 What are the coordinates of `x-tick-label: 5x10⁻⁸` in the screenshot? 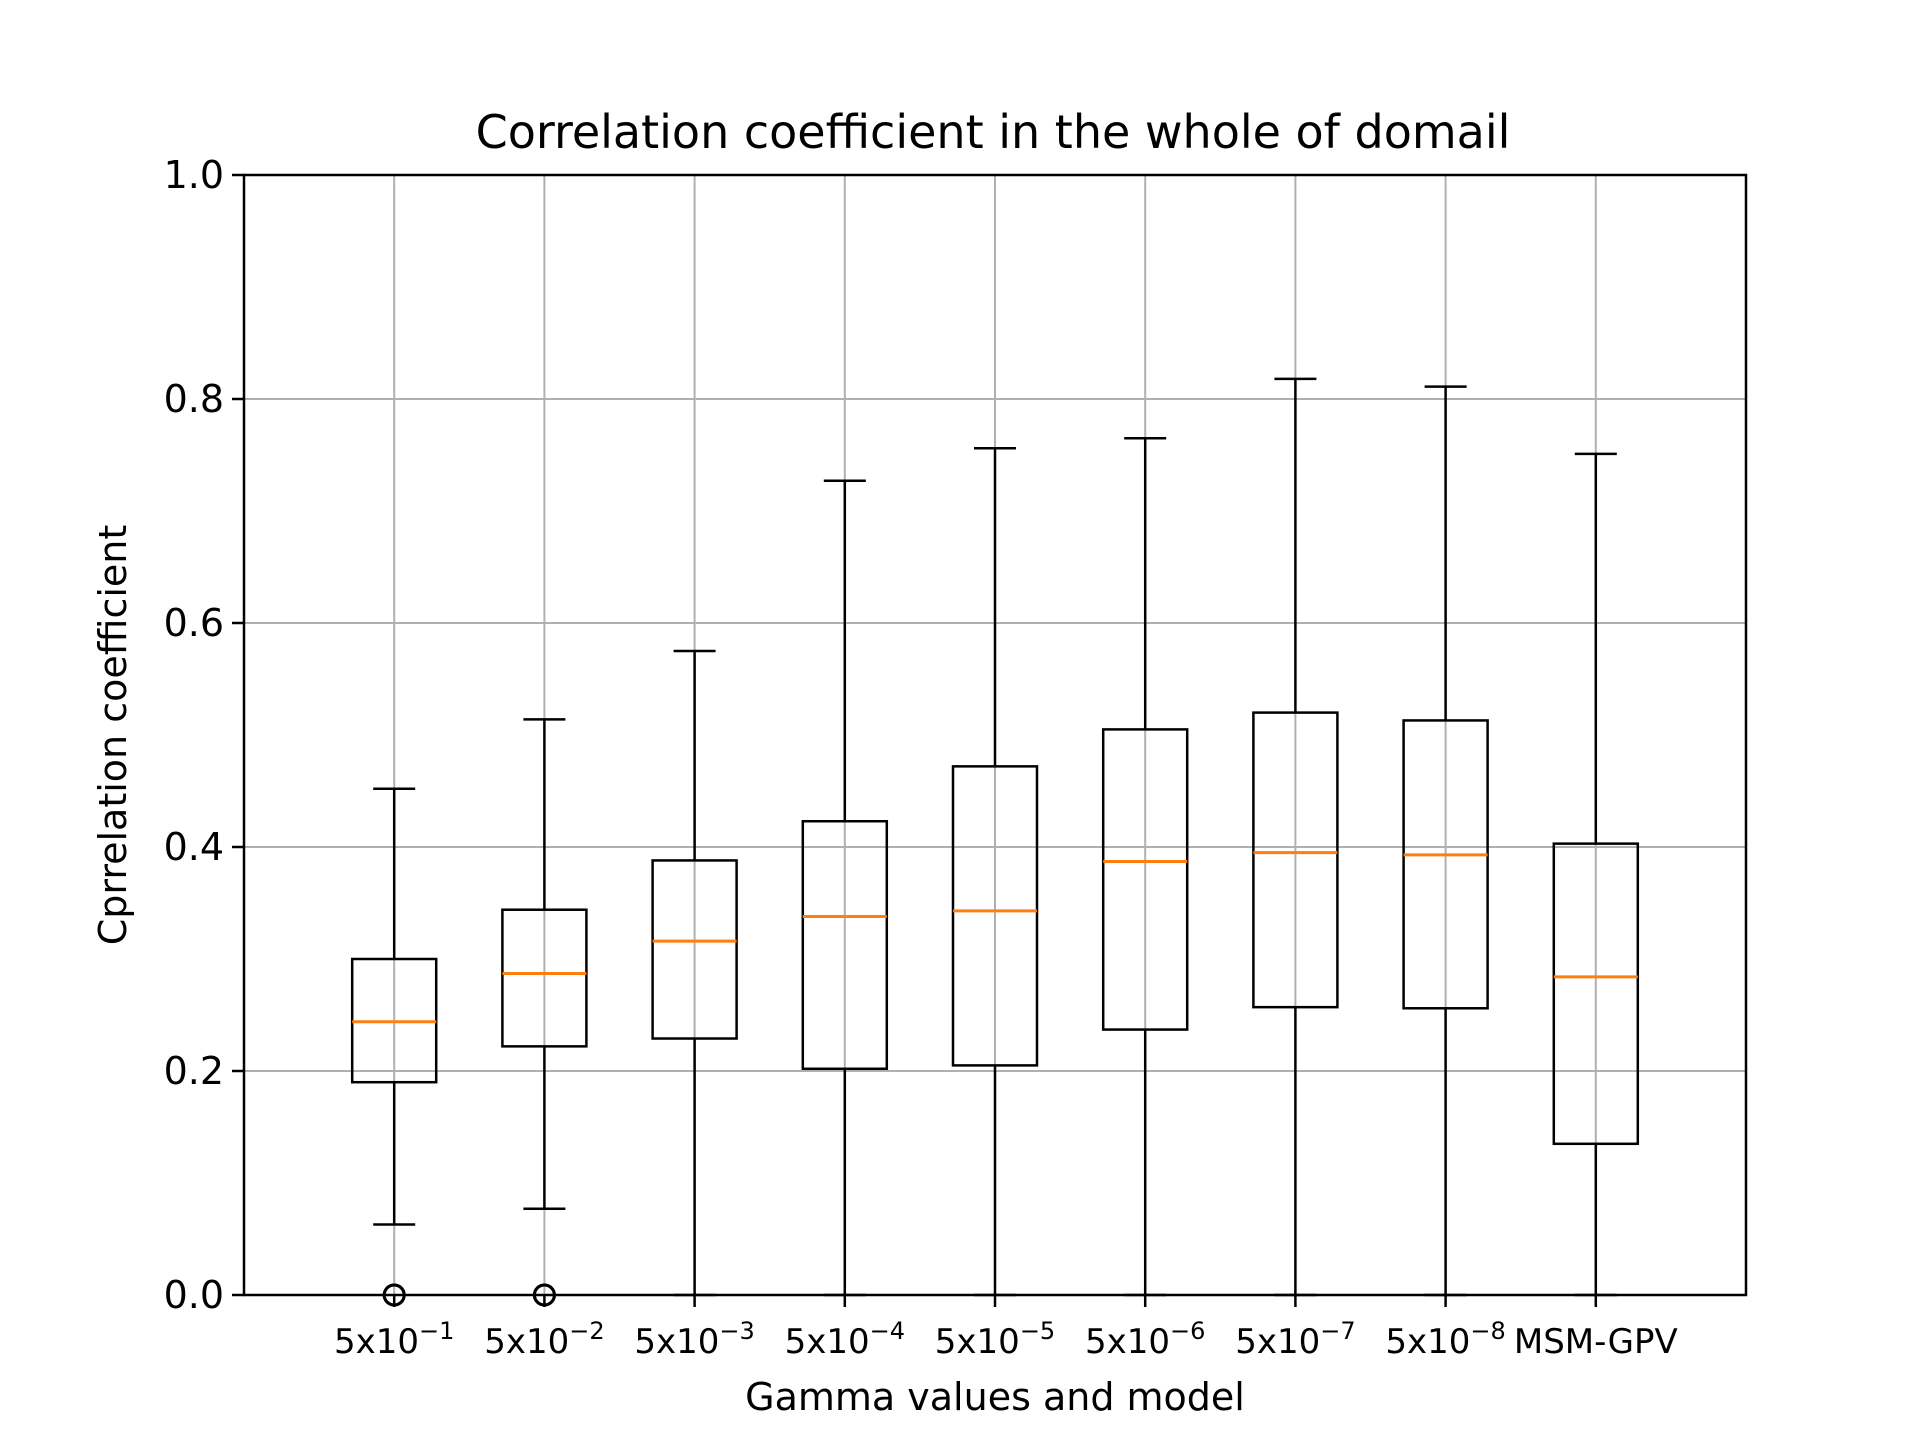 It's located at (1445, 1339).